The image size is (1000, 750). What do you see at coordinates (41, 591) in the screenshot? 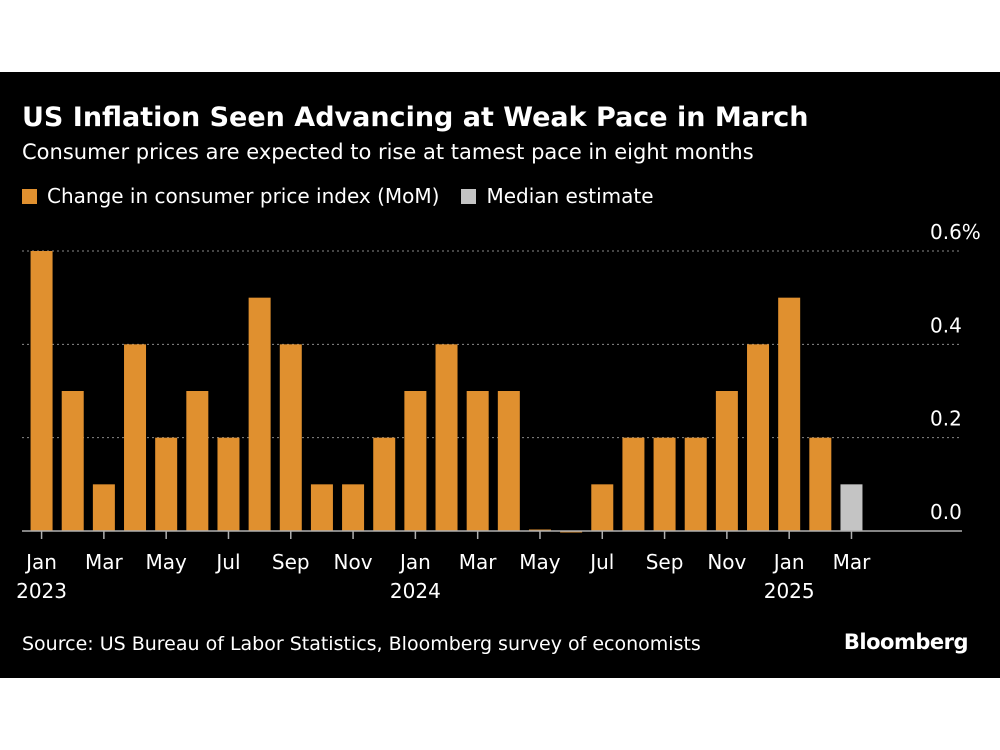
I see `x-year-label: 2023` at bounding box center [41, 591].